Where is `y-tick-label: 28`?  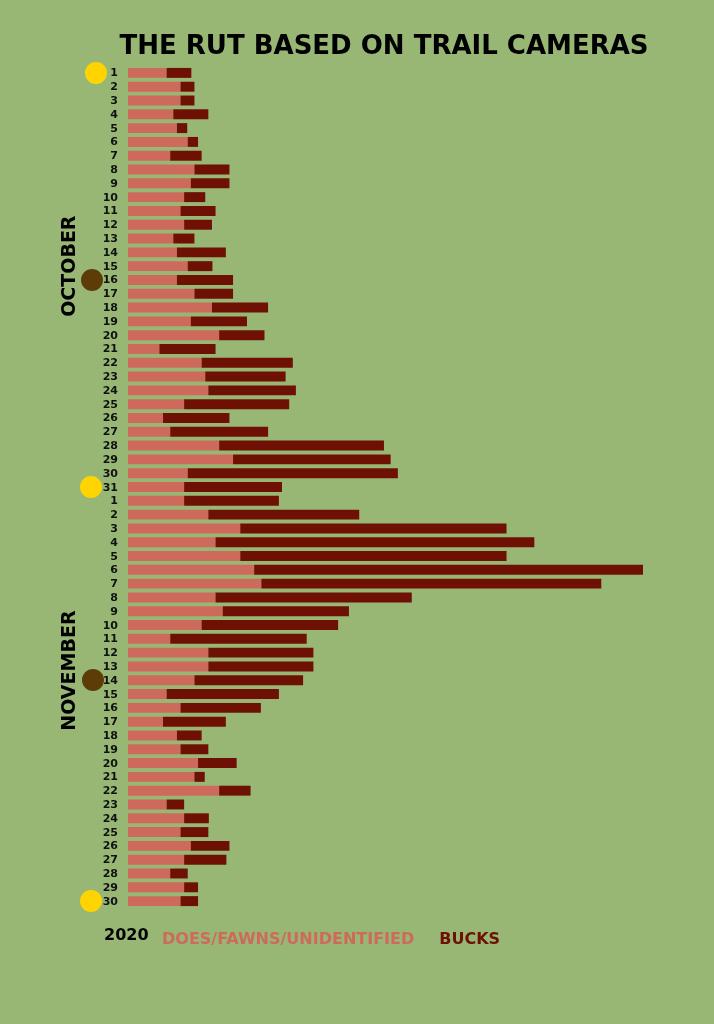 y-tick-label: 28 is located at coordinates (110, 873).